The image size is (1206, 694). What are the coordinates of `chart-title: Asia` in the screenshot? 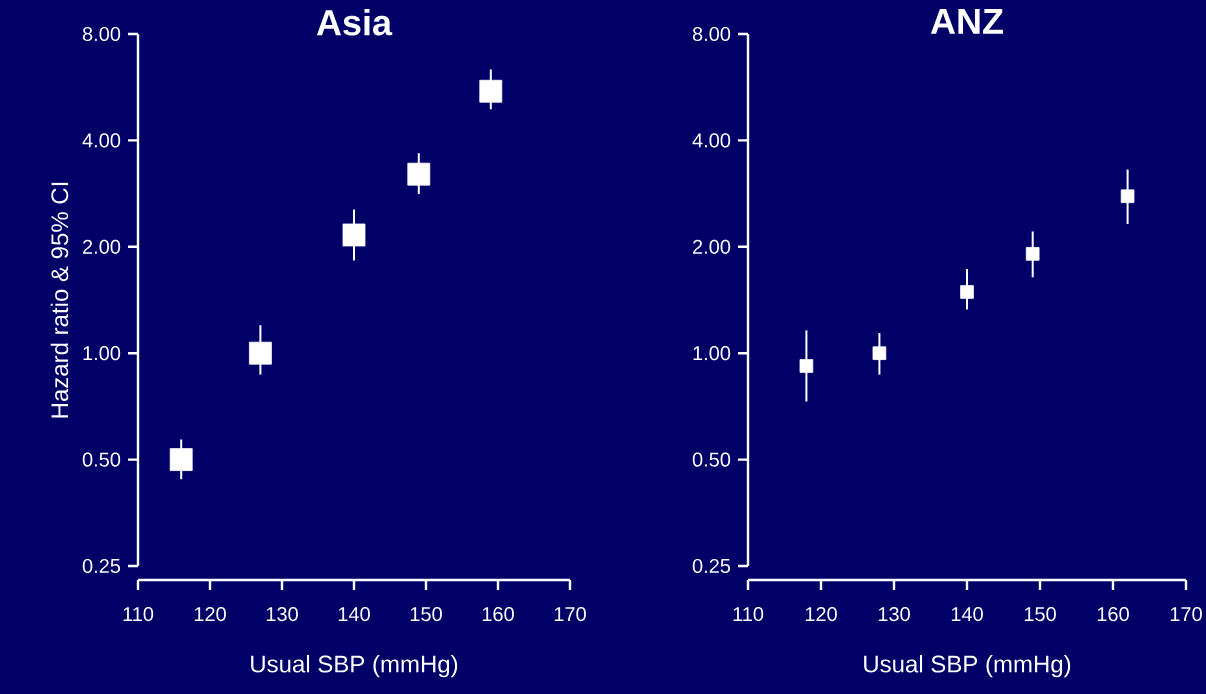 It's located at (354, 22).